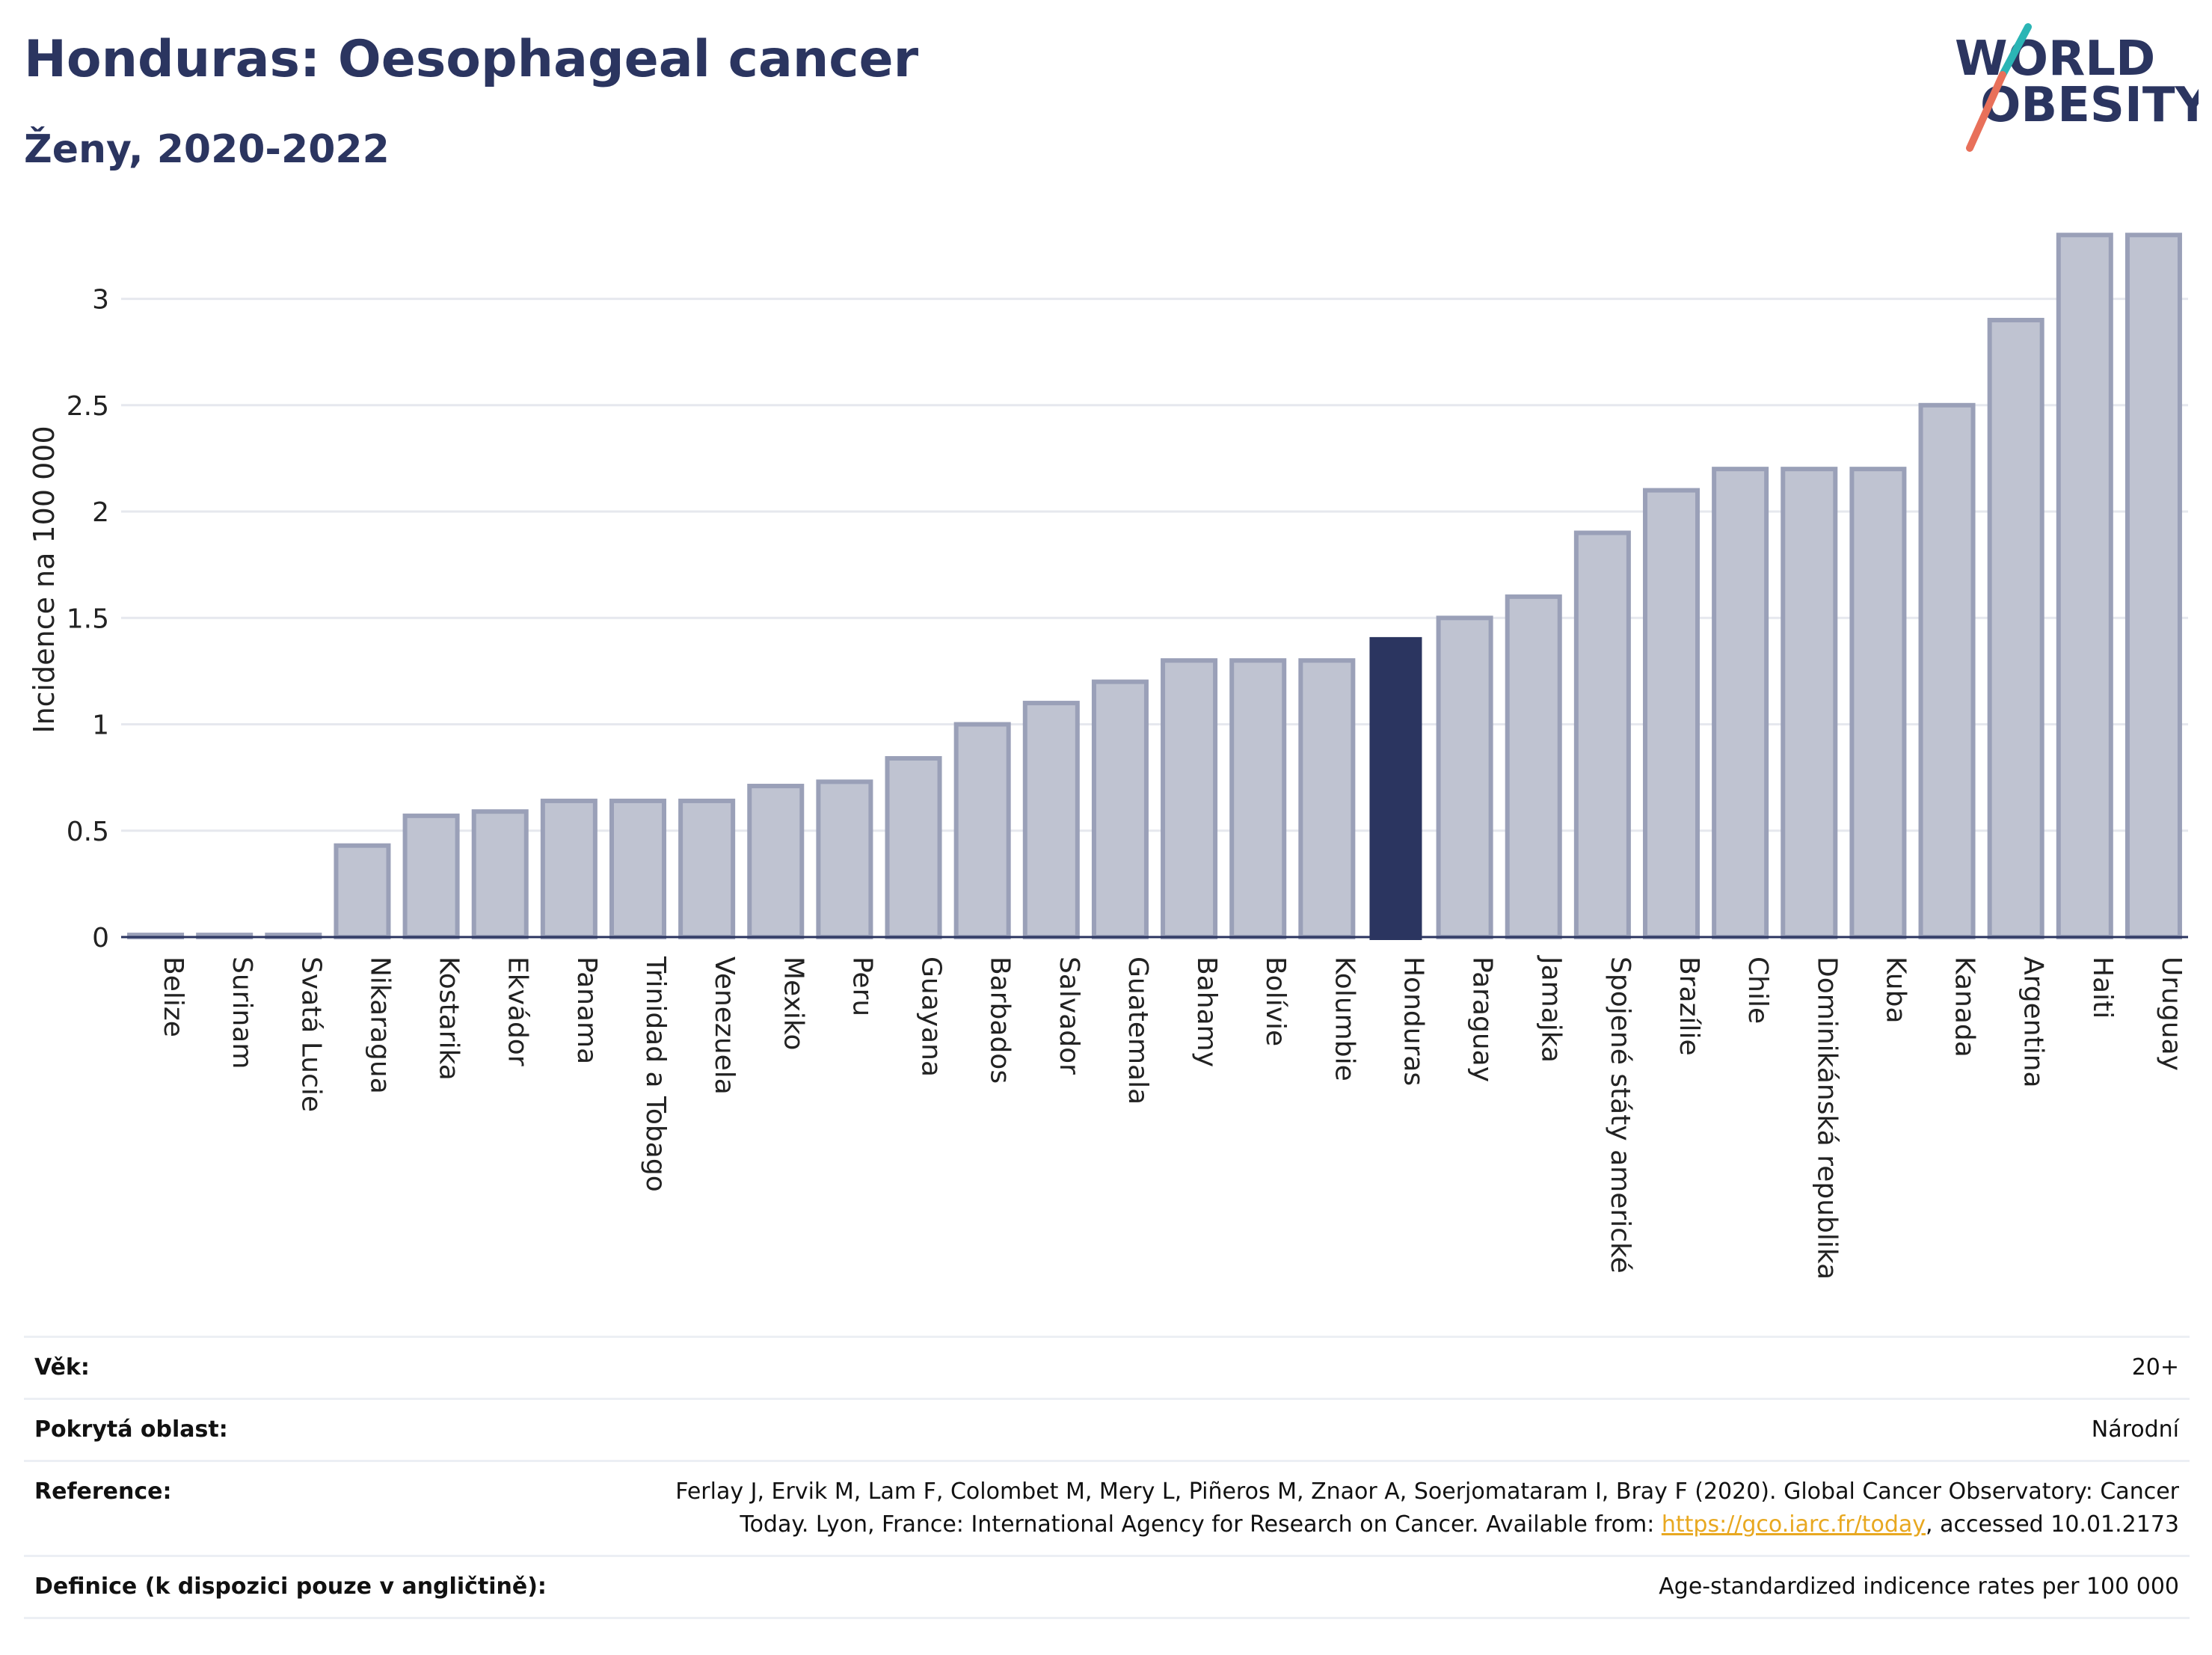 Image resolution: width=2212 pixels, height=1655 pixels. What do you see at coordinates (2015, 51) in the screenshot?
I see `logo-slash-teal` at bounding box center [2015, 51].